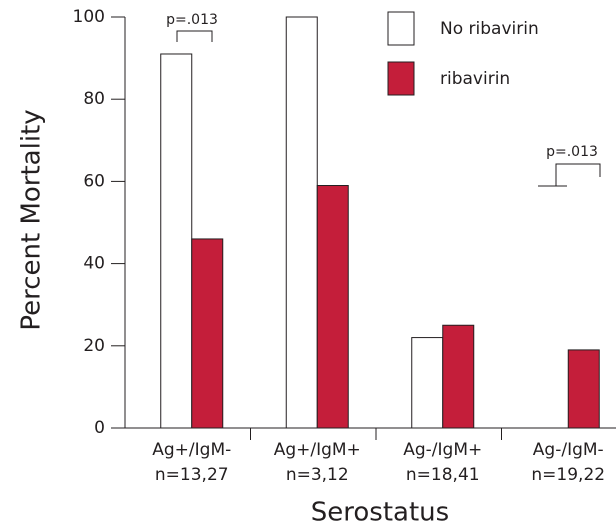 This screenshot has height=530, width=616. Describe the element at coordinates (89, 17) in the screenshot. I see `y-tick-label: 100` at that location.